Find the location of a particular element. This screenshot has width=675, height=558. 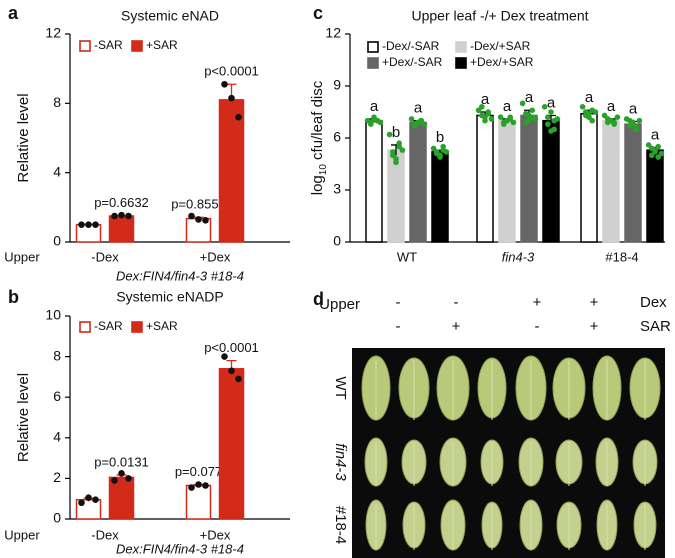

legend-label: +SAR is located at coordinates (162, 45).